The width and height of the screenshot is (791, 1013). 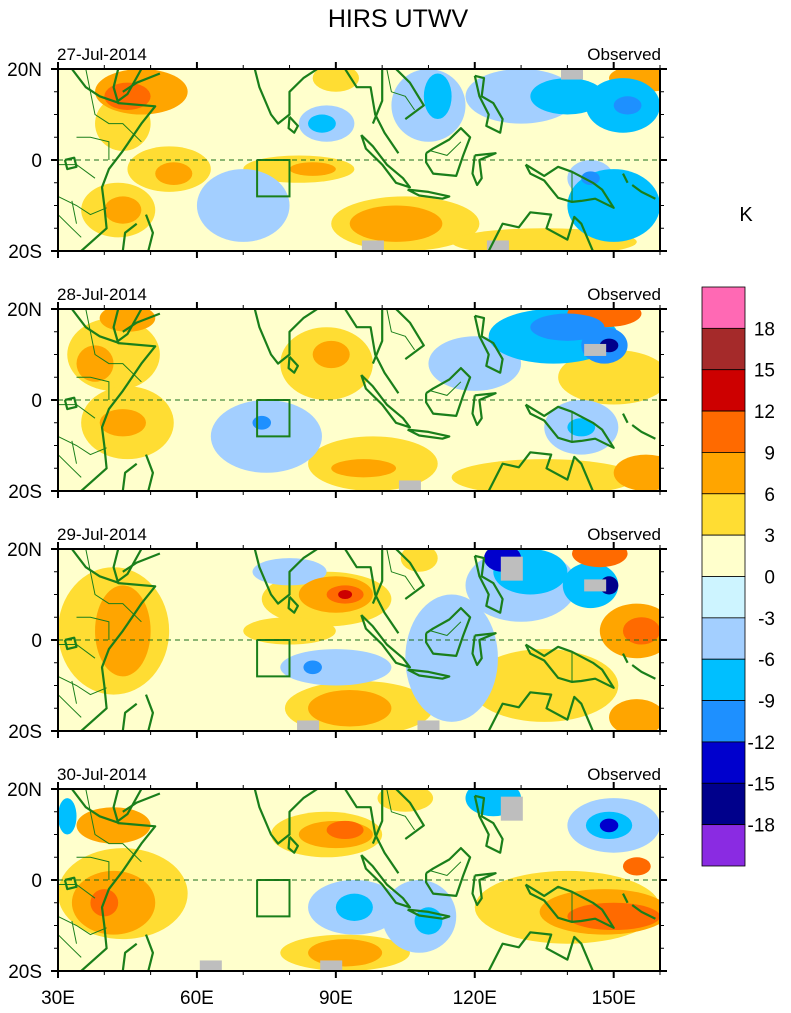 I want to click on colorbar-units: K, so click(x=746, y=215).